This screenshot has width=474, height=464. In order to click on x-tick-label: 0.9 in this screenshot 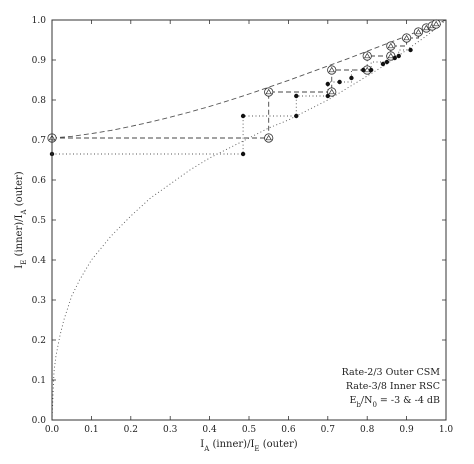, I will do `click(406, 430)`.